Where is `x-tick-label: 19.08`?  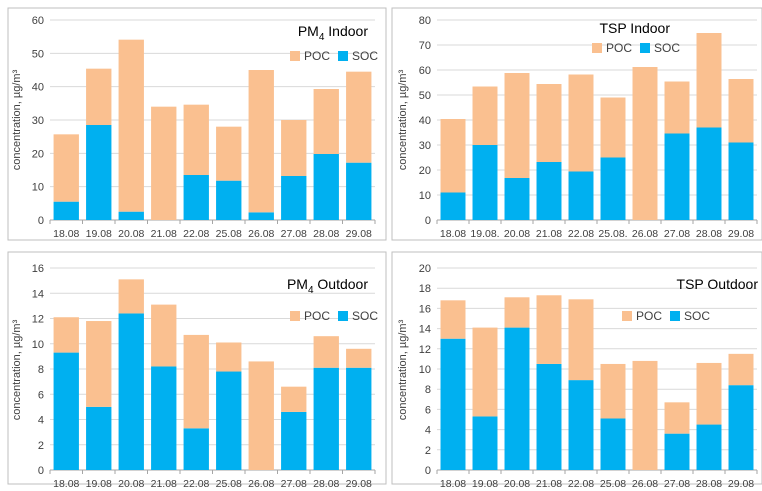 x-tick-label: 19.08 is located at coordinates (99, 484).